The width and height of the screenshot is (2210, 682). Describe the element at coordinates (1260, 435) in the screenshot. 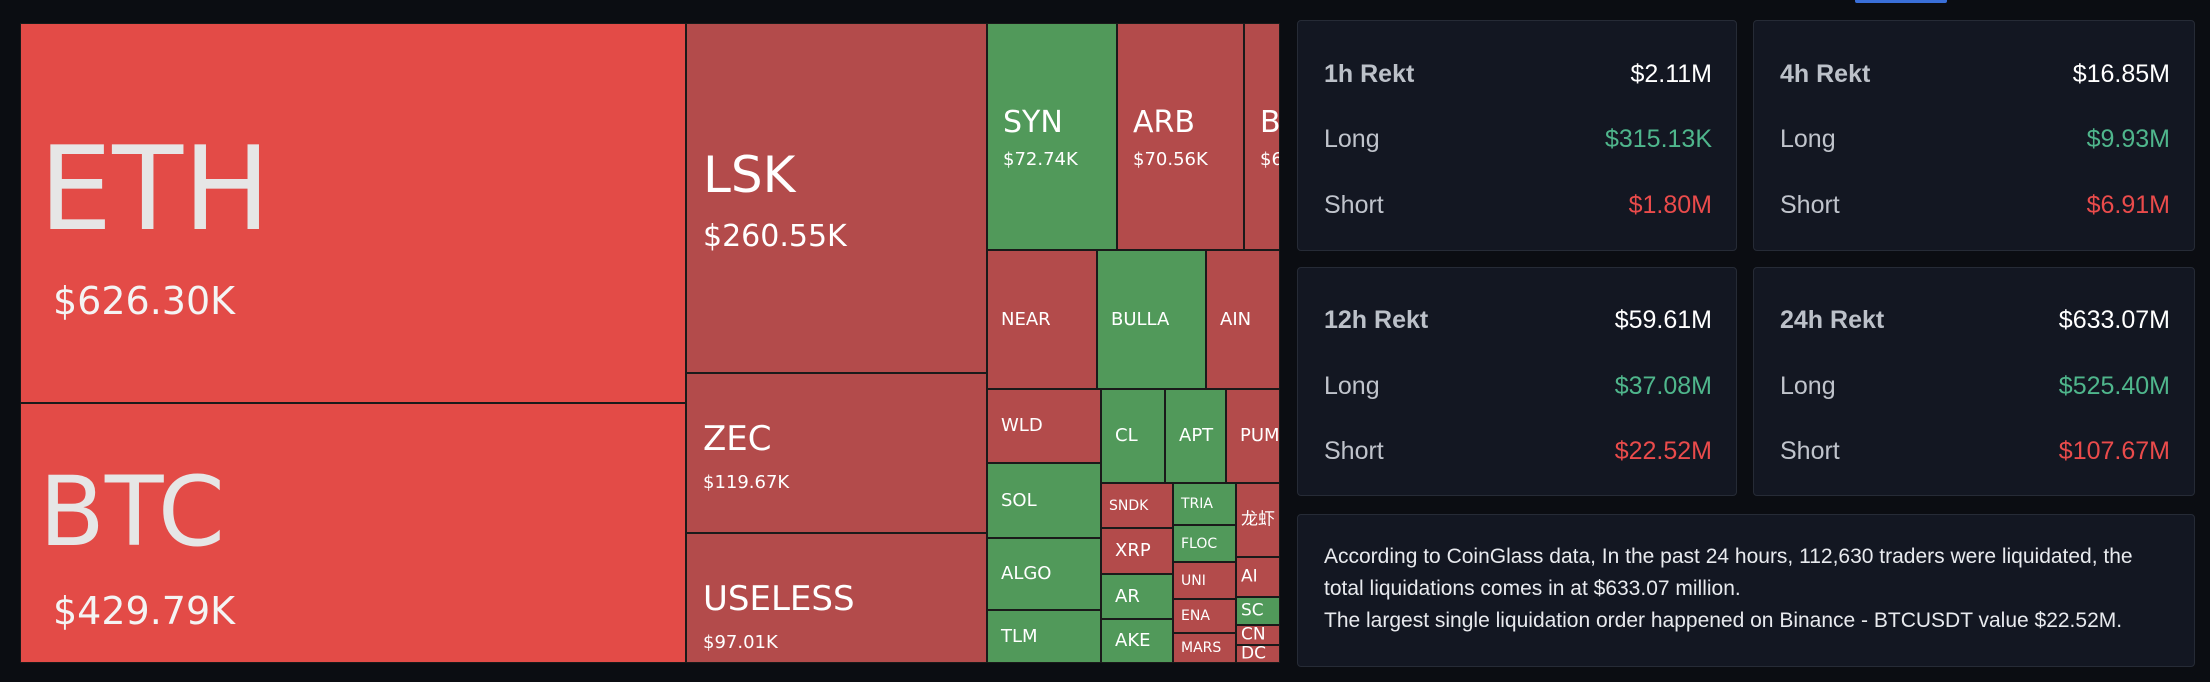

I see `tile-symbol: PUM` at that location.